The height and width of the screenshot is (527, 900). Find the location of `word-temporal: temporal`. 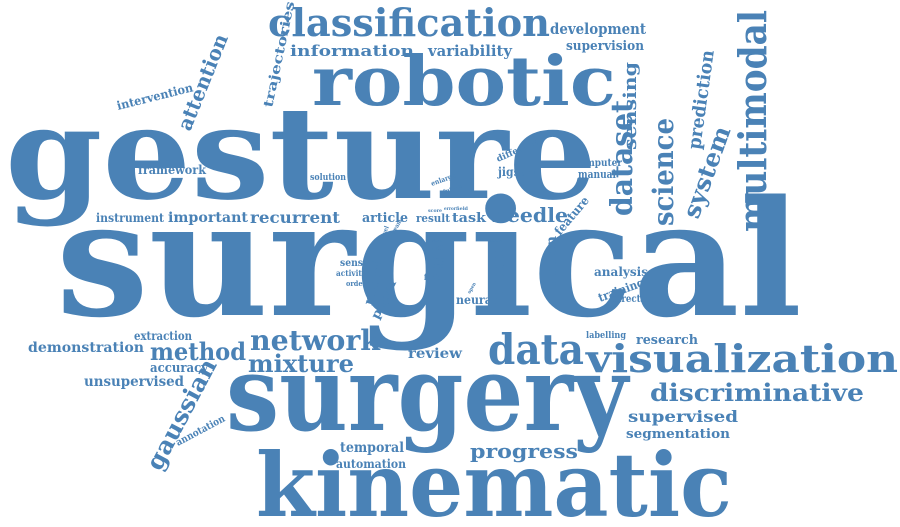

word-temporal: temporal is located at coordinates (372, 448).